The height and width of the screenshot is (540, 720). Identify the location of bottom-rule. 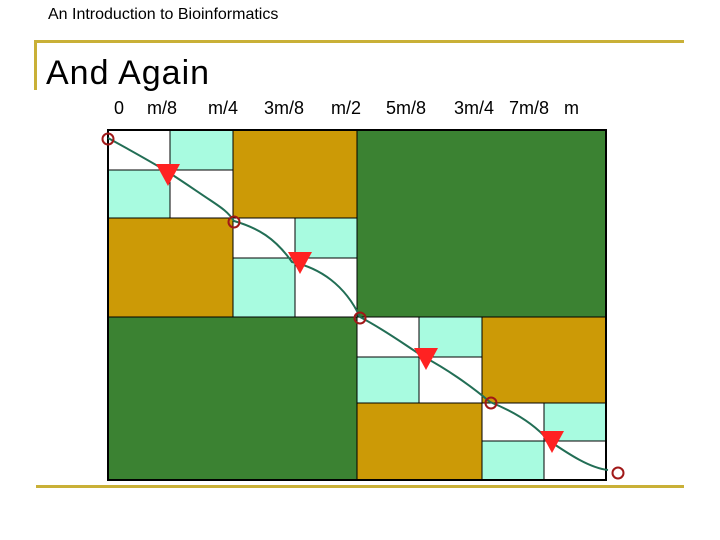
(360, 486).